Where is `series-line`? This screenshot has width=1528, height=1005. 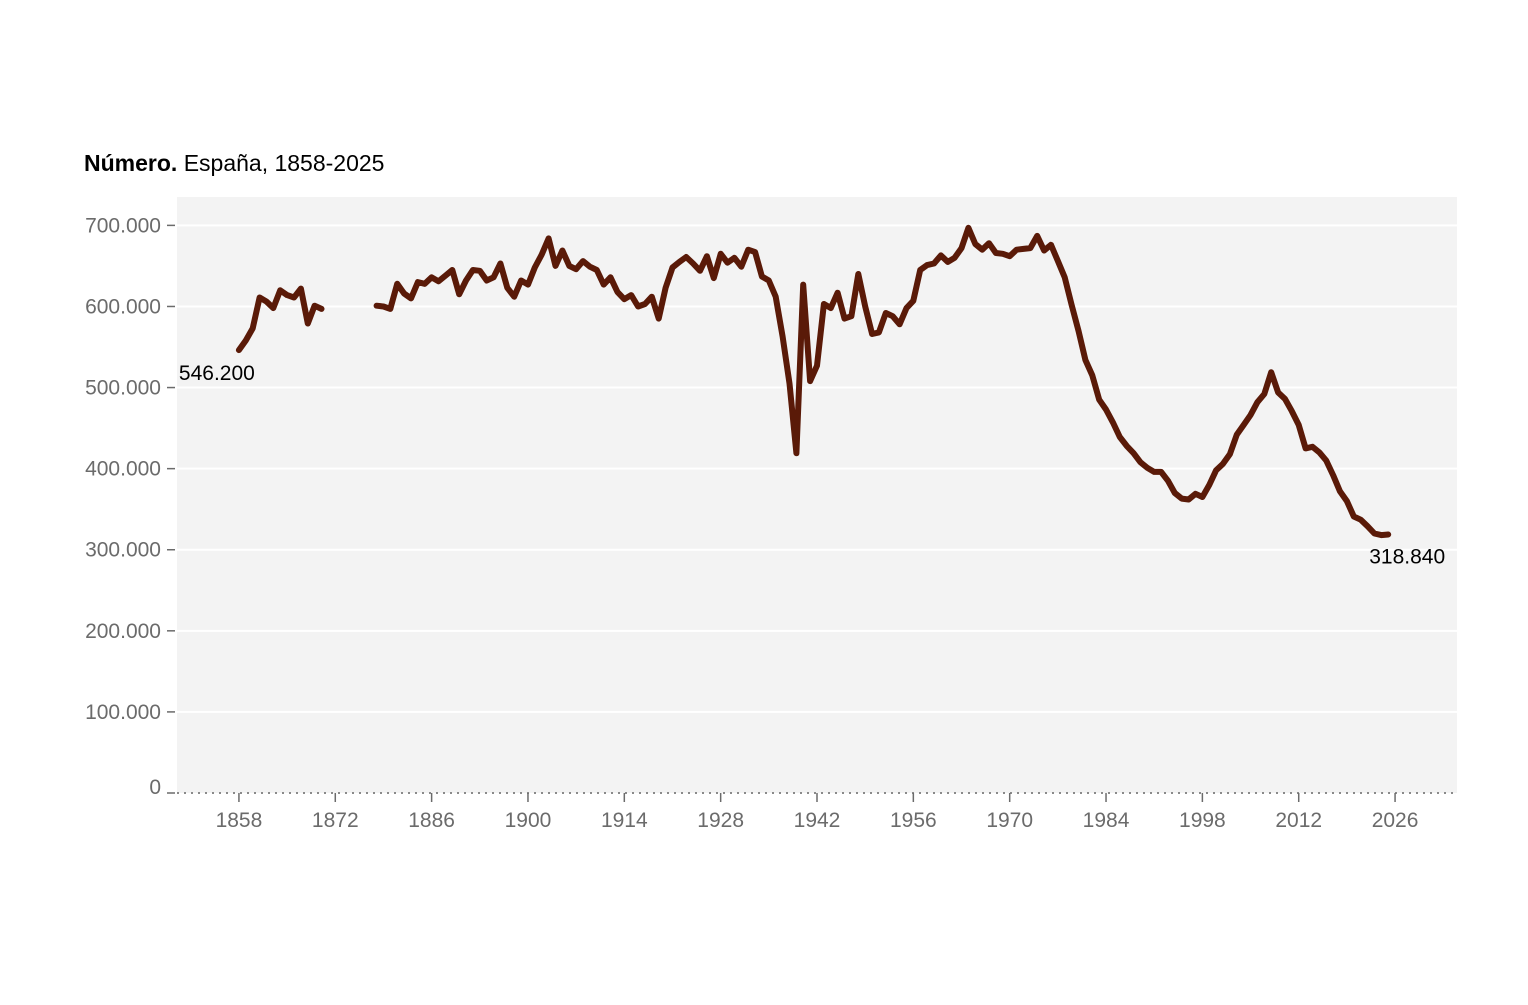
series-line is located at coordinates (280, 319).